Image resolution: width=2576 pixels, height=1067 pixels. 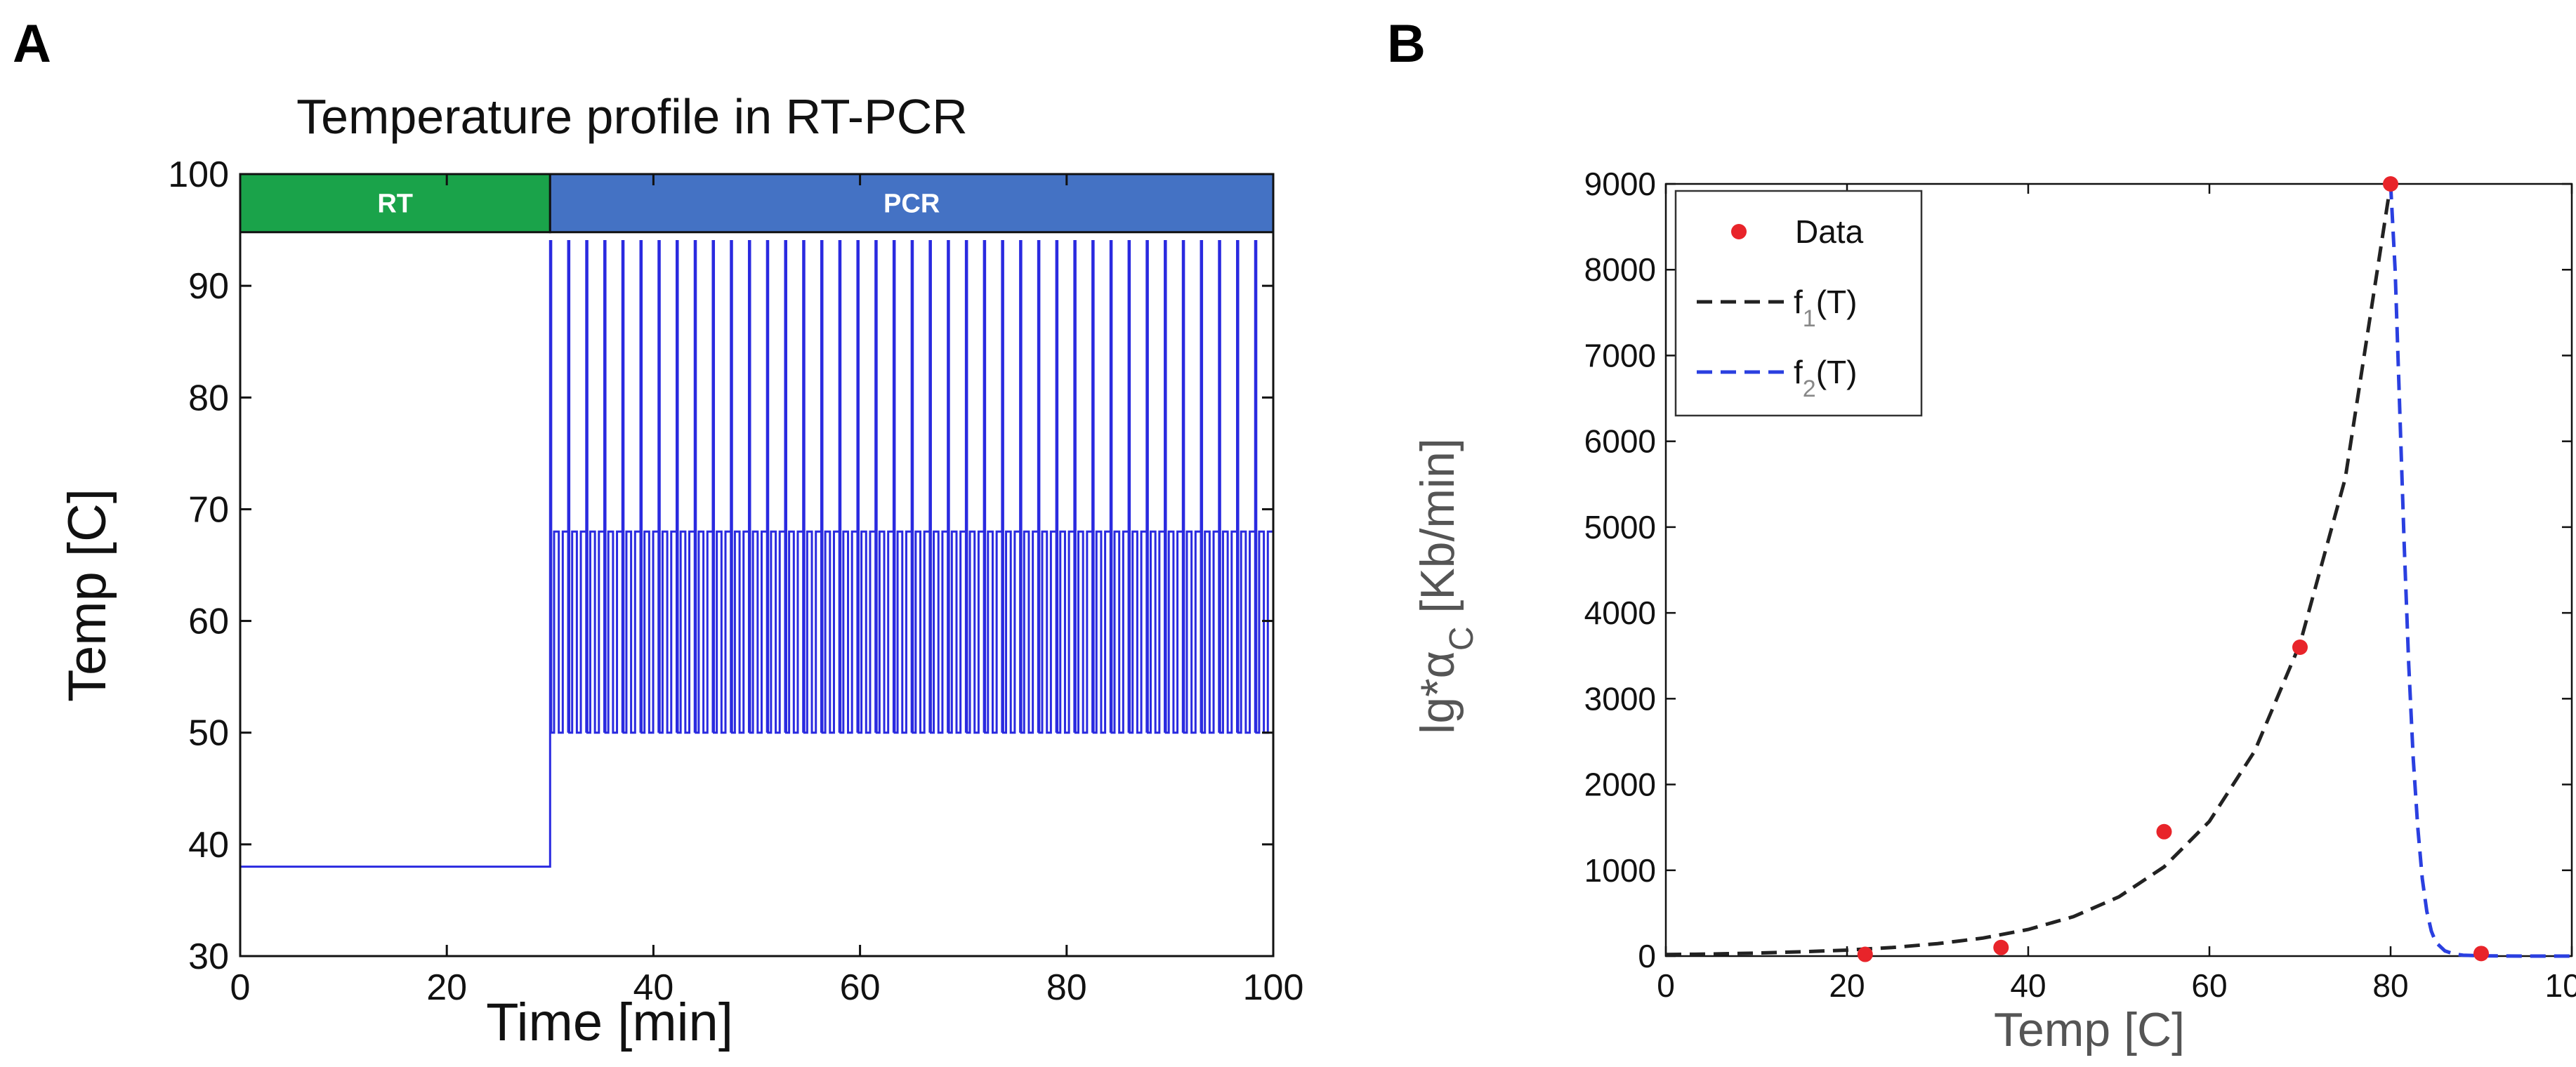 I want to click on phase-band-pcr, so click(x=912, y=203).